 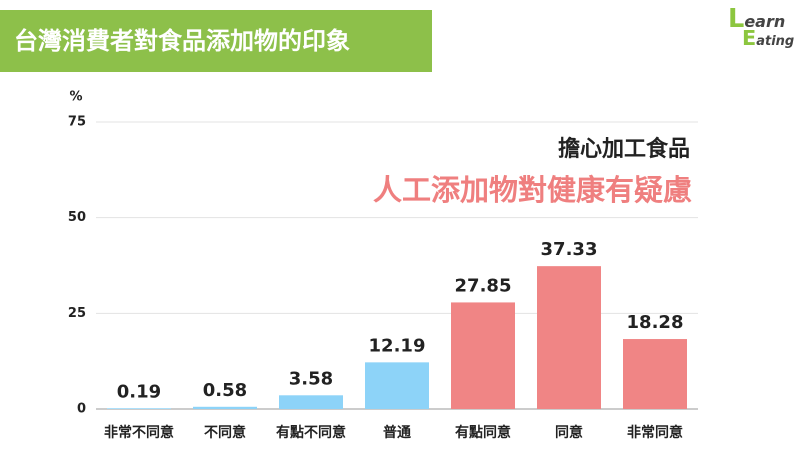 What do you see at coordinates (311, 432) in the screenshot?
I see `x-tick-label: 有點不同意` at bounding box center [311, 432].